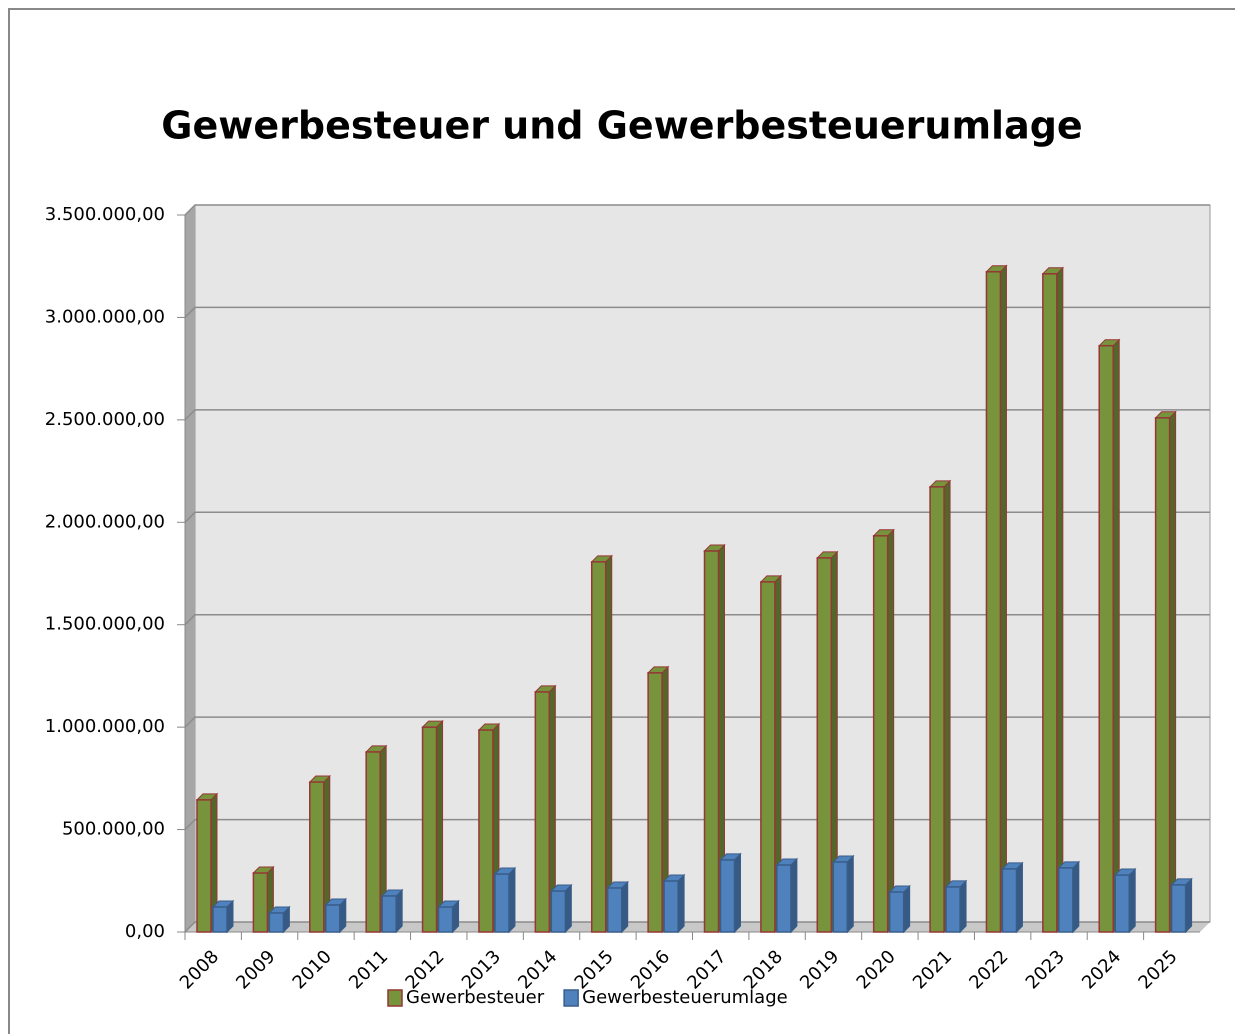 The height and width of the screenshot is (1034, 1235). I want to click on side-wall, so click(190, 568).